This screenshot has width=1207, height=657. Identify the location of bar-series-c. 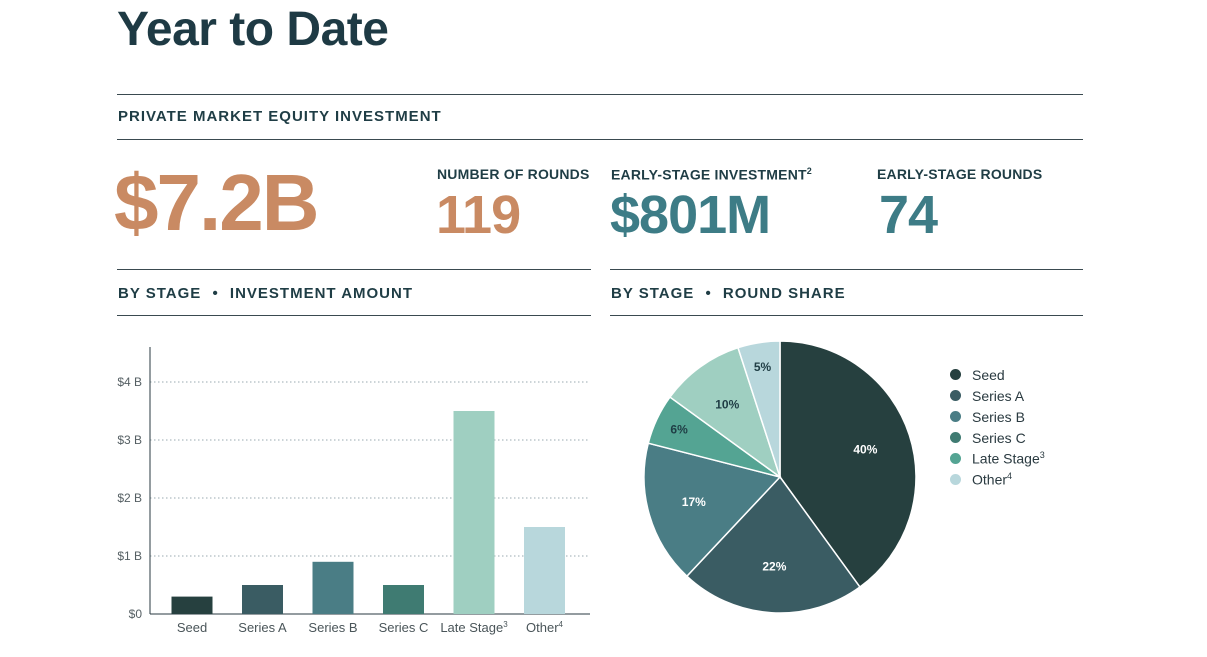
(403, 599).